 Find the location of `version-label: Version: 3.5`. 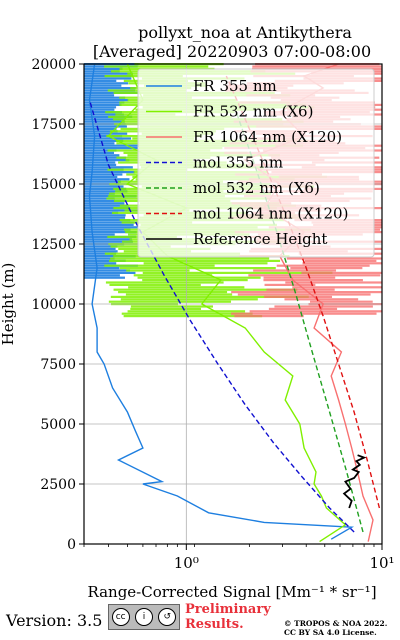

version-label: Version: 3.5 is located at coordinates (54, 620).